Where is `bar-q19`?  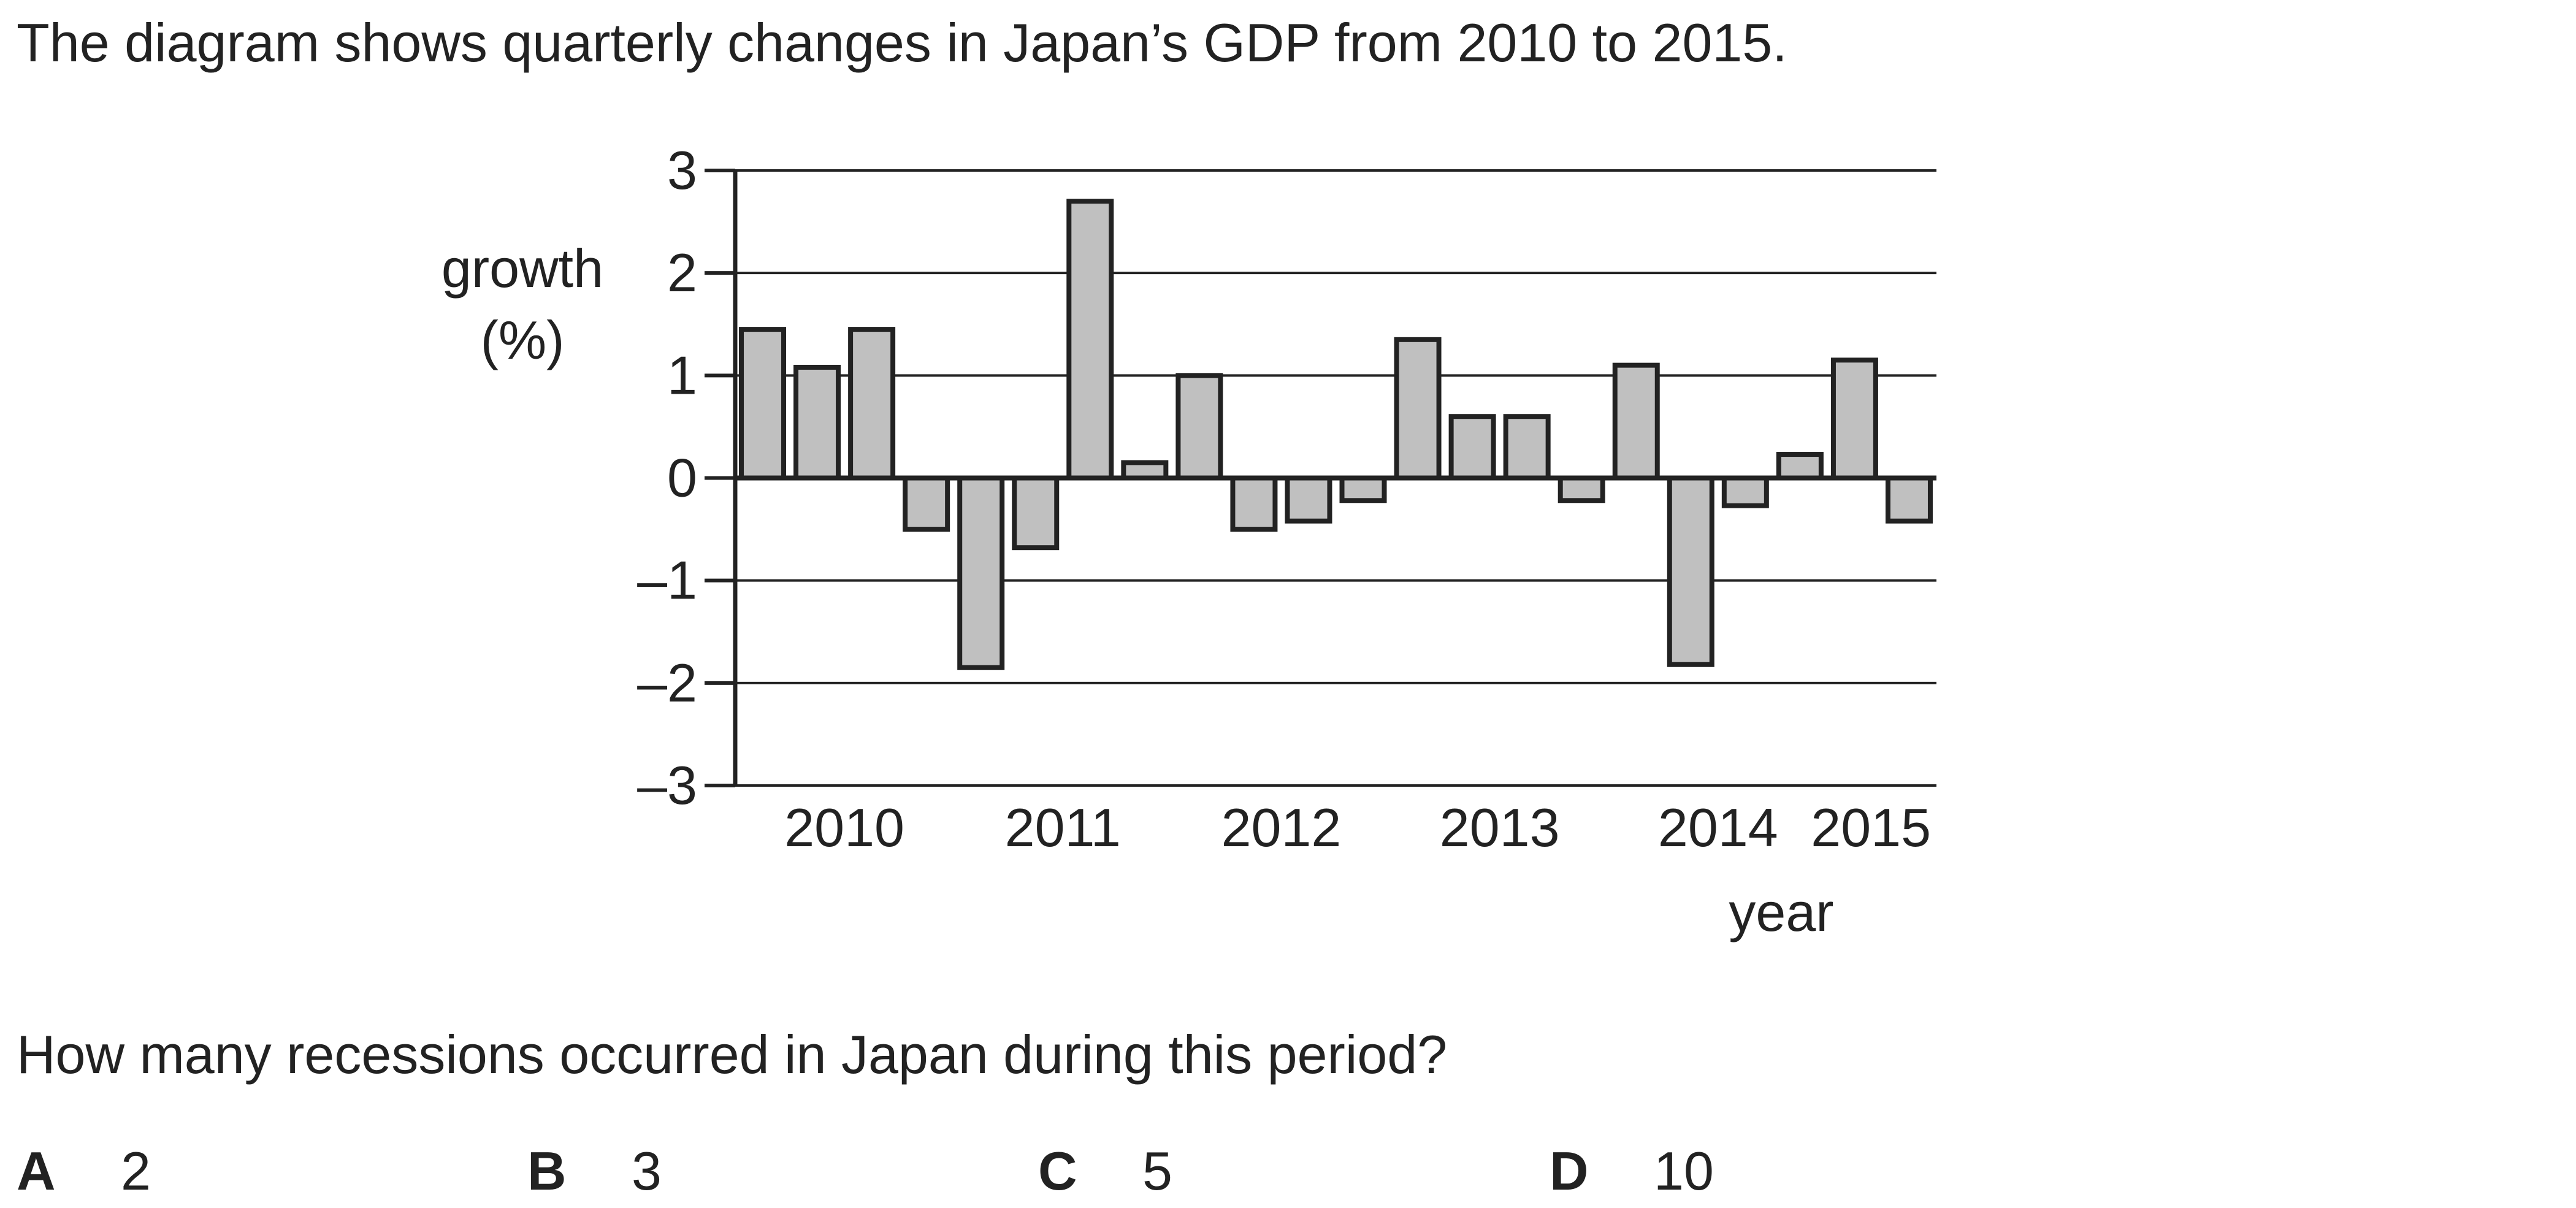
bar-q19 is located at coordinates (1745, 491).